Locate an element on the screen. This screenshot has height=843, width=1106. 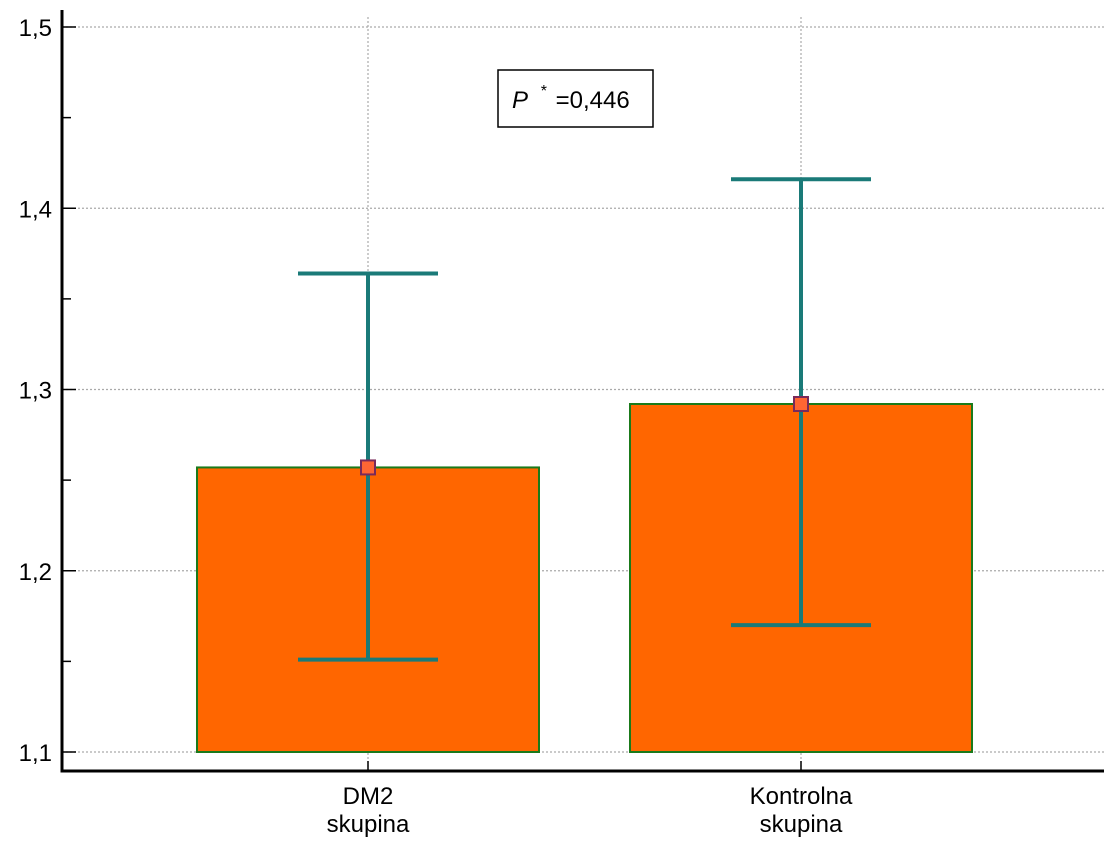
p-value-annotation: P * =0,446 is located at coordinates (575, 98).